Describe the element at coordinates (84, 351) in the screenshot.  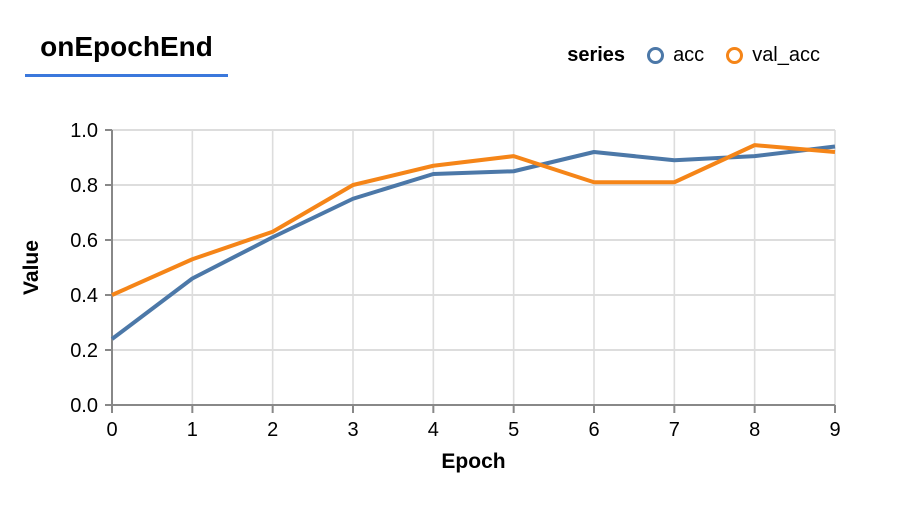
I see `y-tick-label: 0.2` at that location.